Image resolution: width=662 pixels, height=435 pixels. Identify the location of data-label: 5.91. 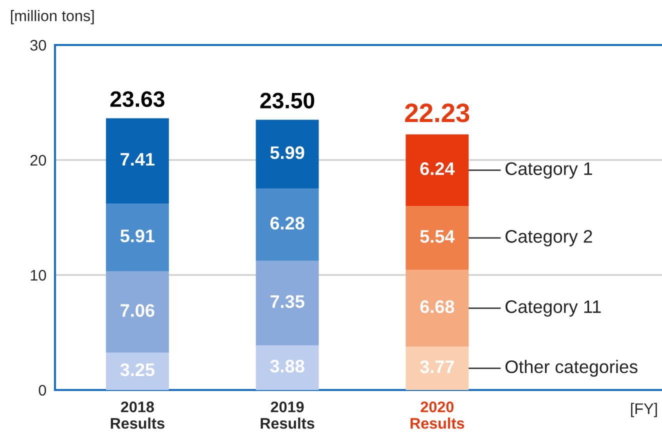
(137, 236).